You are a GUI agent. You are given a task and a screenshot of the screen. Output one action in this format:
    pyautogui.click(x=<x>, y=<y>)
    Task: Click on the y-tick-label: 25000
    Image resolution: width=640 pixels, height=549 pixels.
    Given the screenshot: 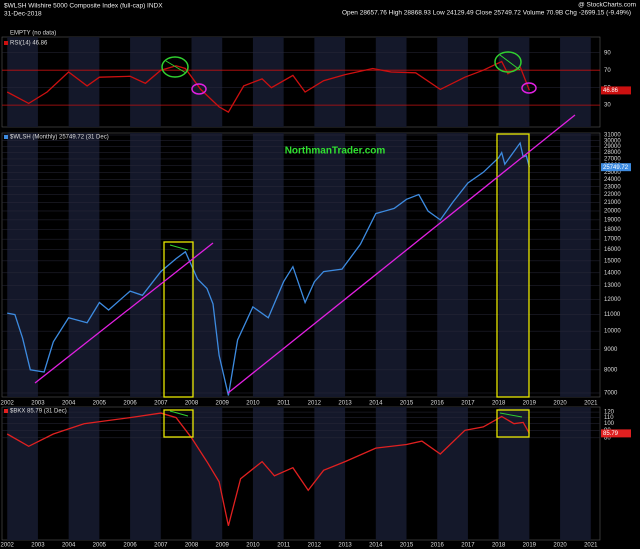 What is the action you would take?
    pyautogui.click(x=612, y=173)
    